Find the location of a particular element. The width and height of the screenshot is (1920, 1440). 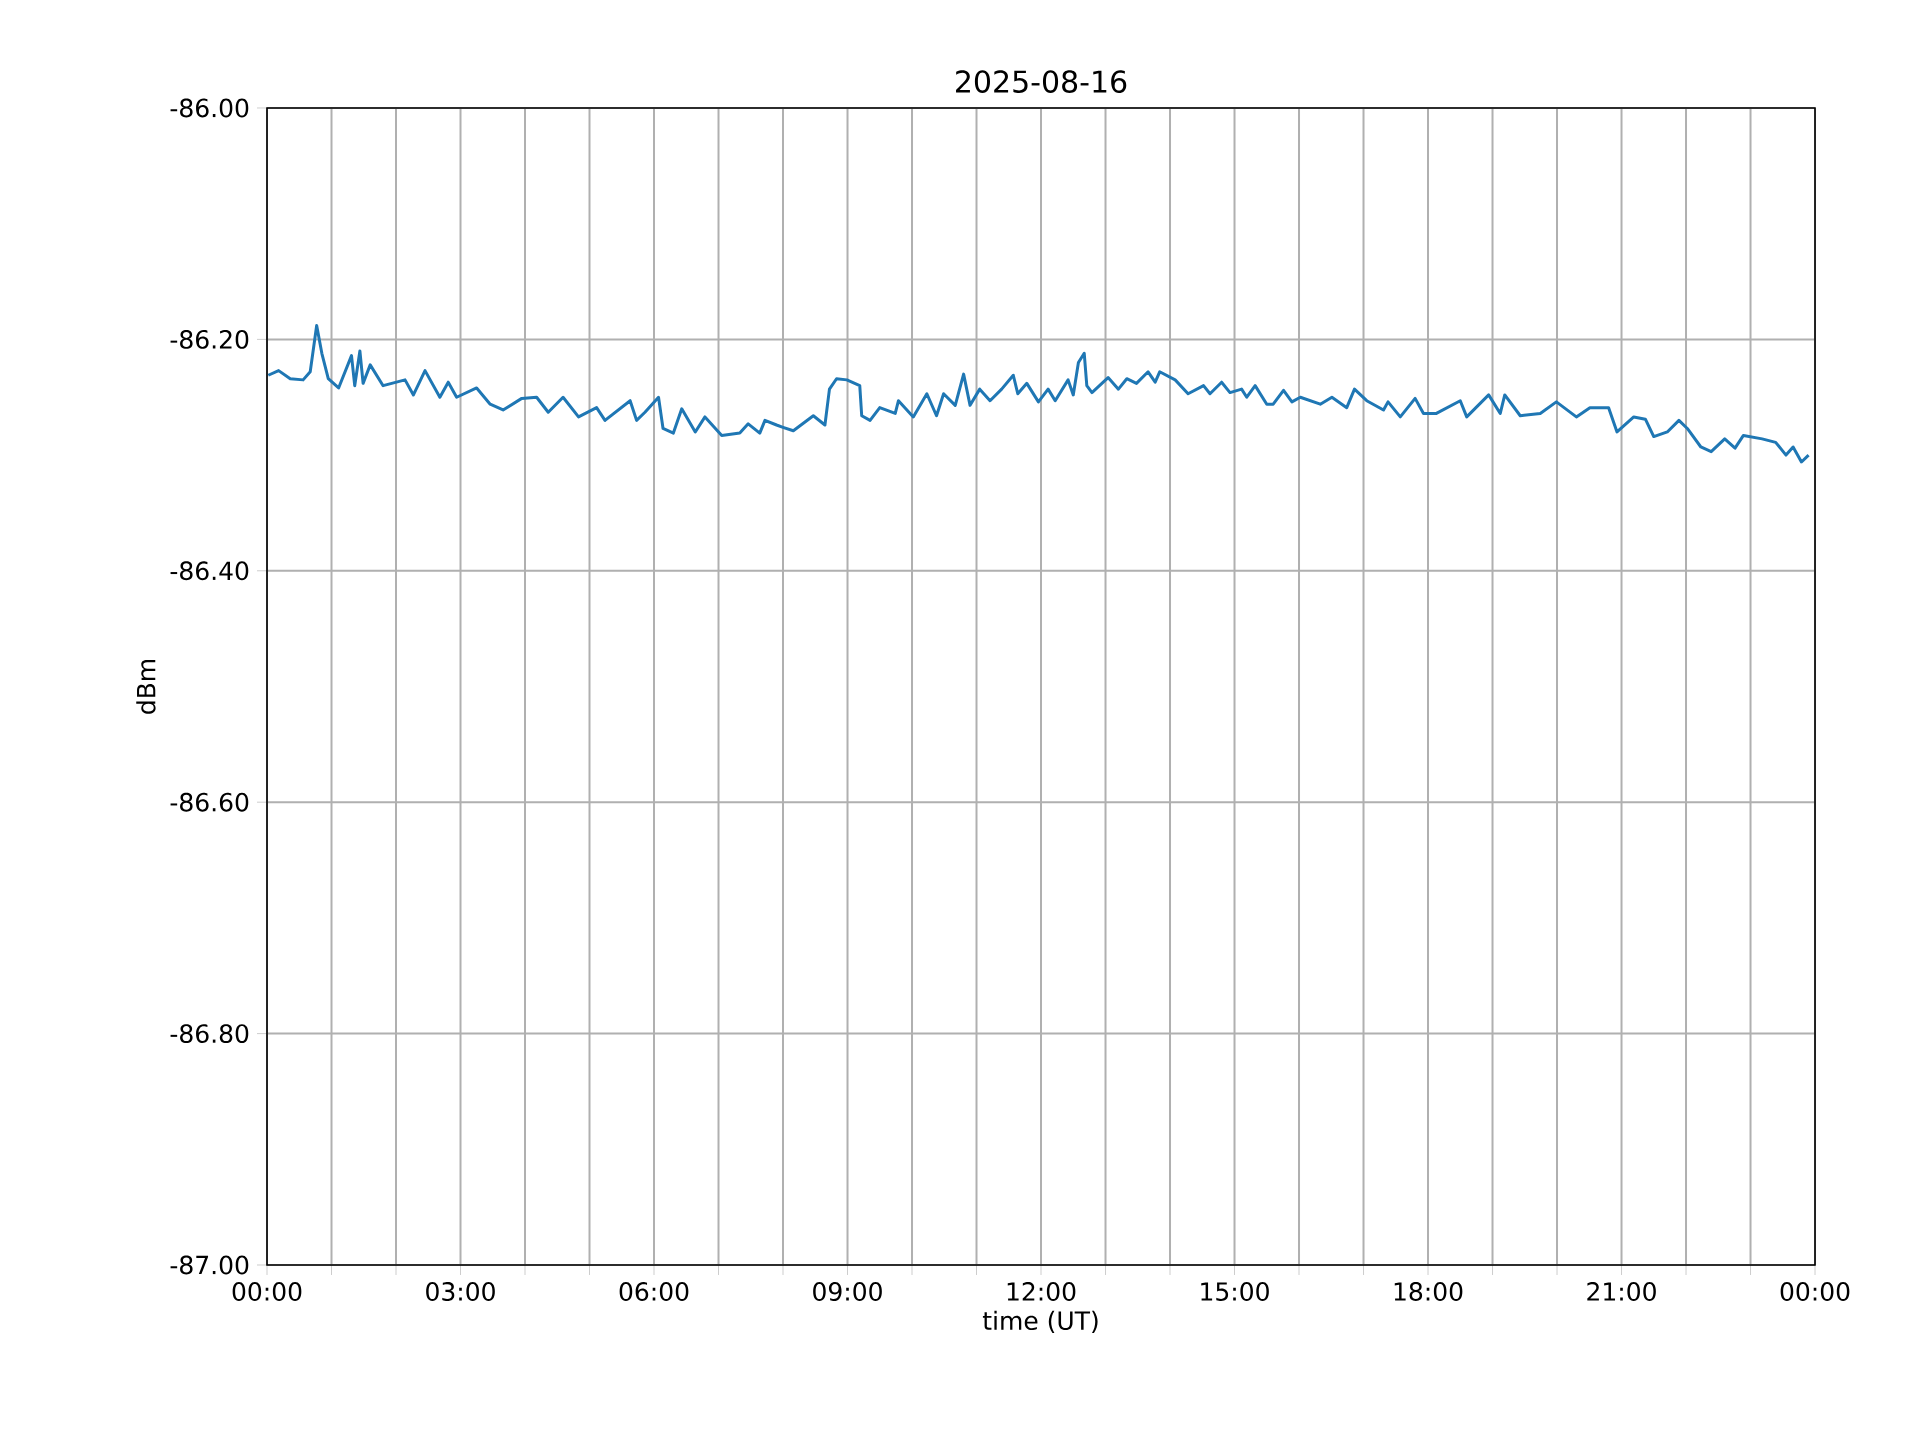

x-tick-label: 09:00 is located at coordinates (847, 1291).